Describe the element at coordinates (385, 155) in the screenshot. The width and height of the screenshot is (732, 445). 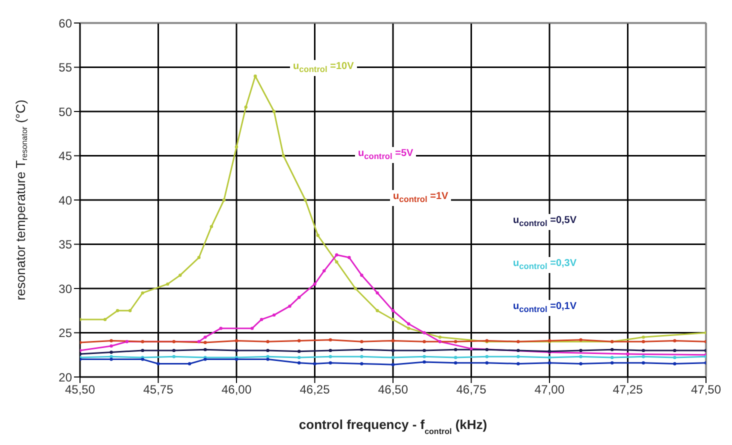
I see `text: u$_{control}$ =5V` at that location.